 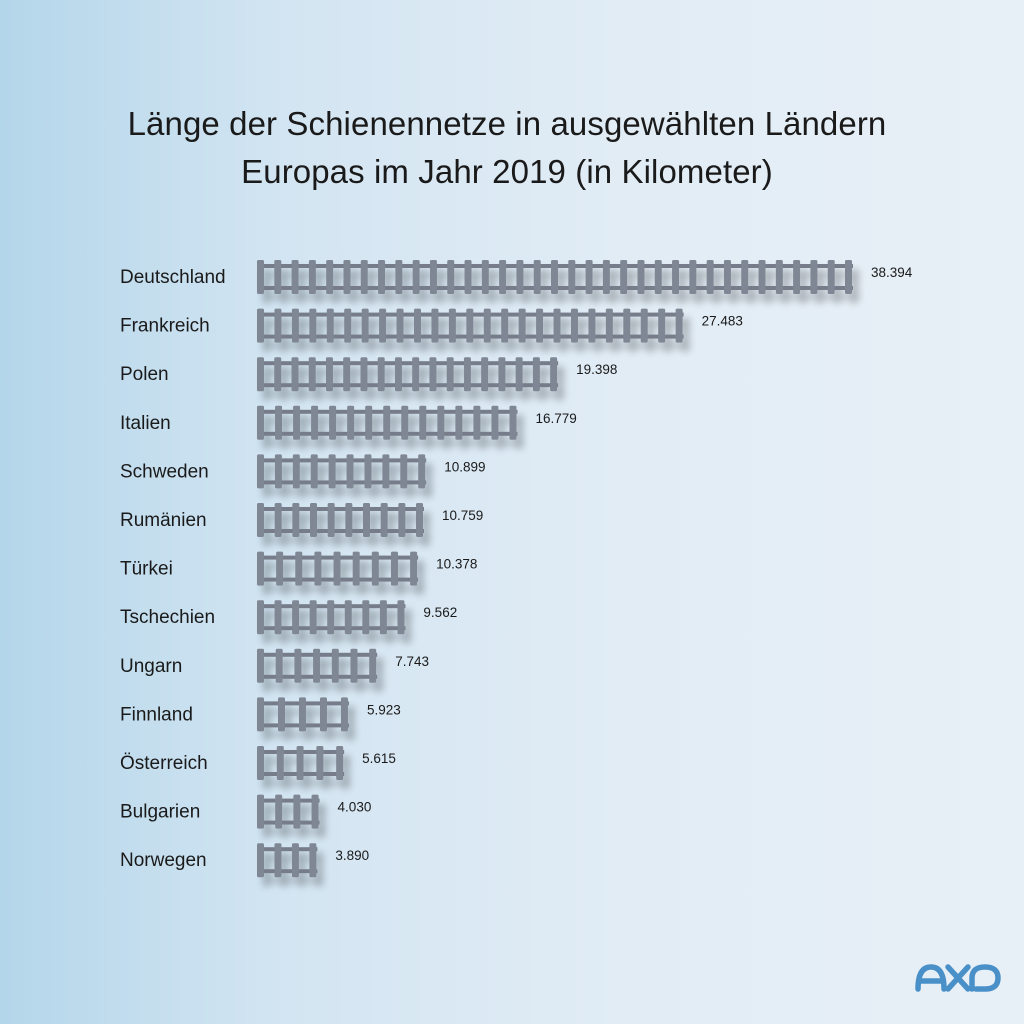 I want to click on category-label: Bulgarien, so click(x=160, y=812).